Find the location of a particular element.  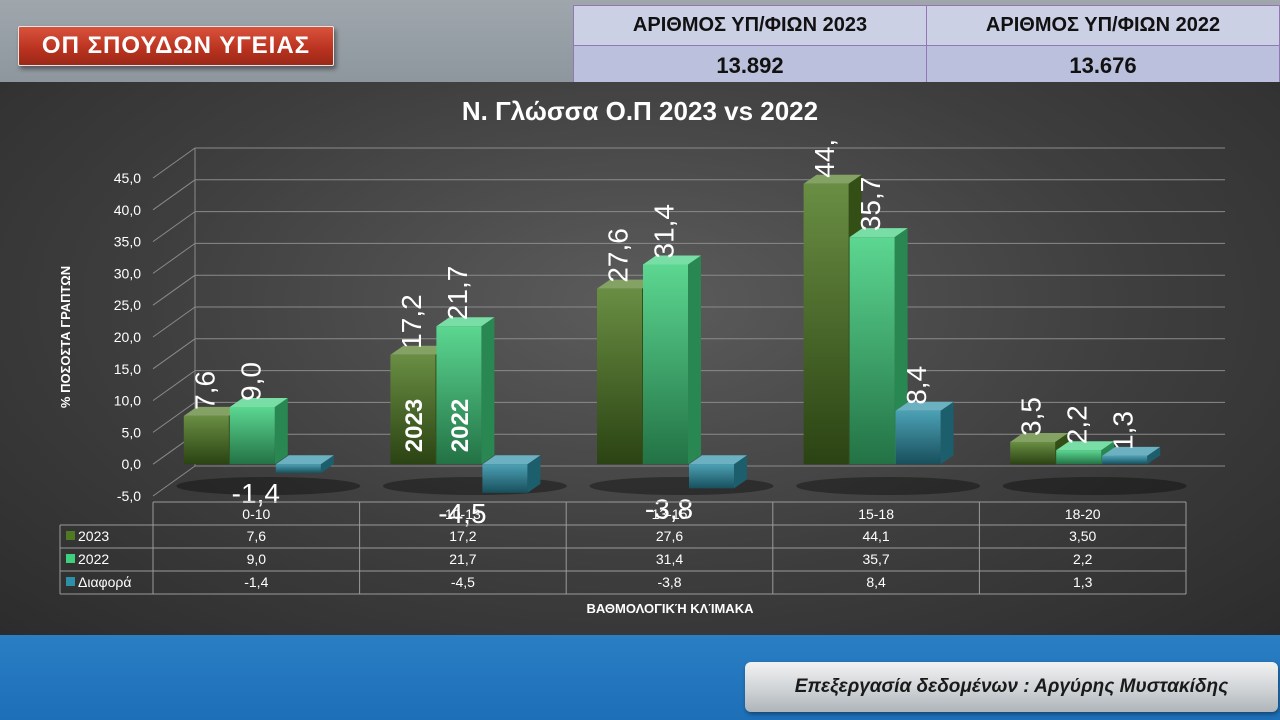

data-label: 2,2 is located at coordinates (1077, 424).